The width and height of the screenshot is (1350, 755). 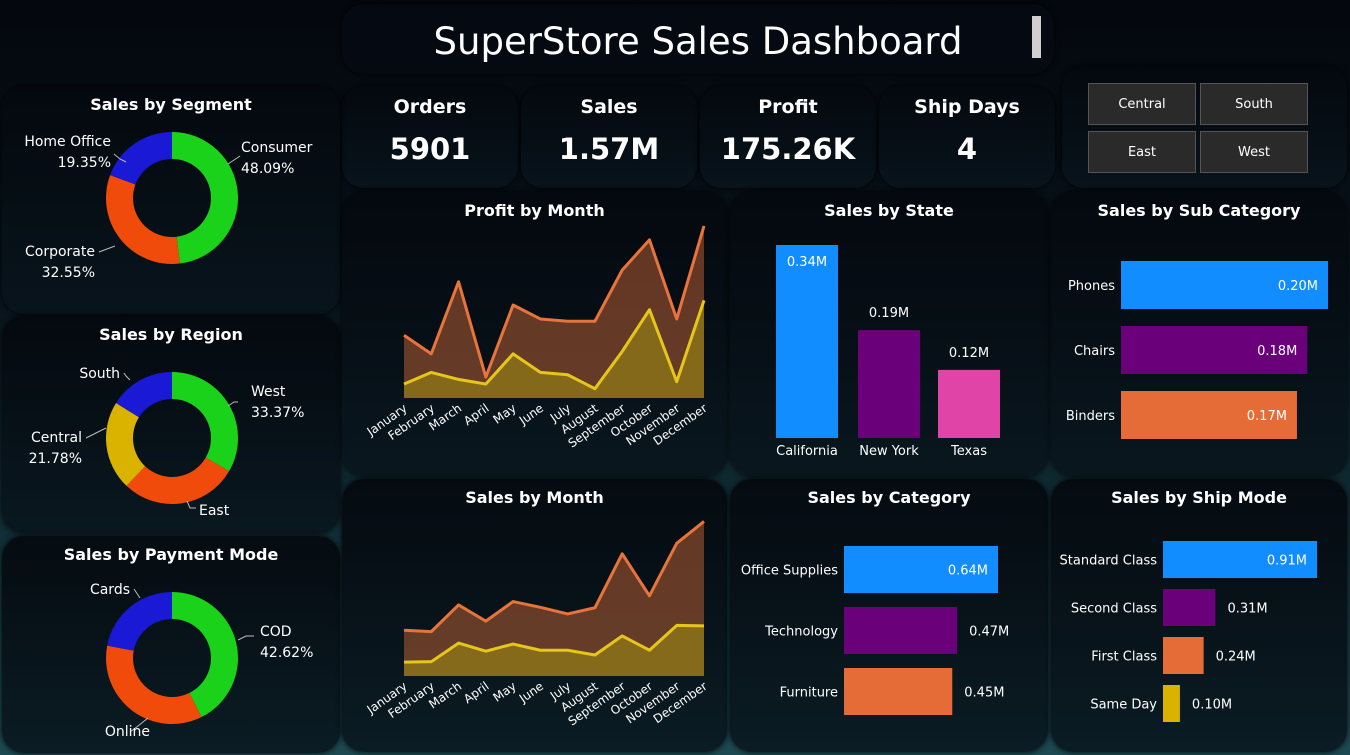 What do you see at coordinates (1254, 104) in the screenshot?
I see `slicer-button-south: South` at bounding box center [1254, 104].